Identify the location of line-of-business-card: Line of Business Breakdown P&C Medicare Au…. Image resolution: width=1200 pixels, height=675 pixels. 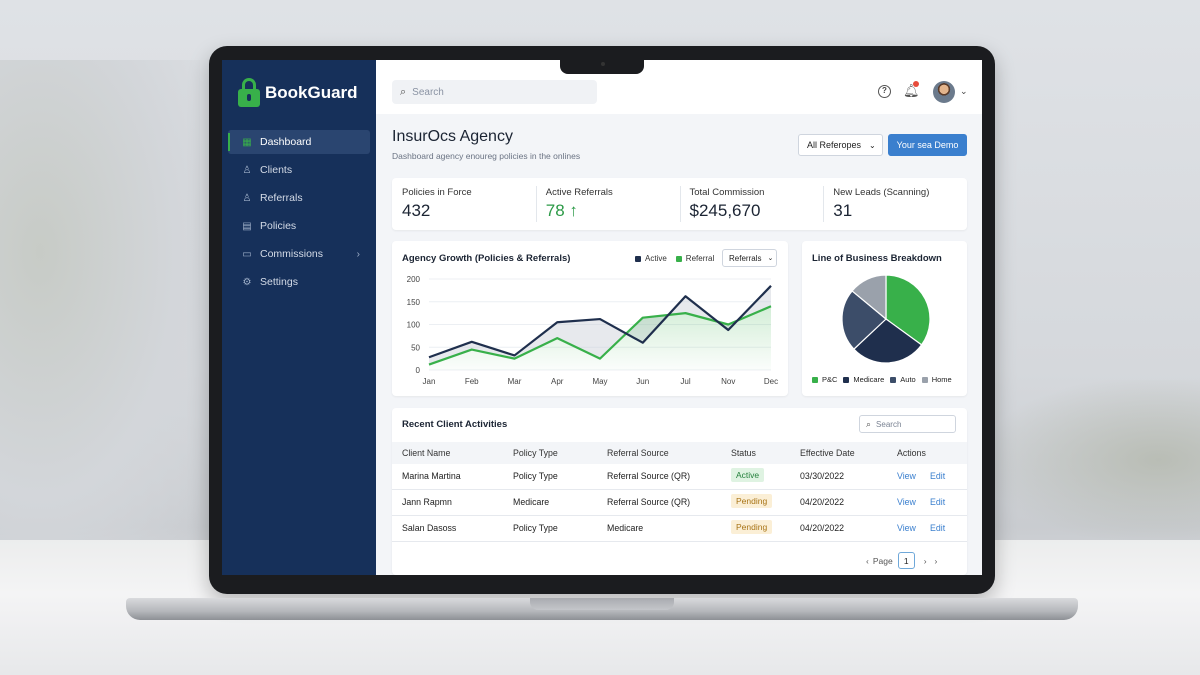
(884, 318).